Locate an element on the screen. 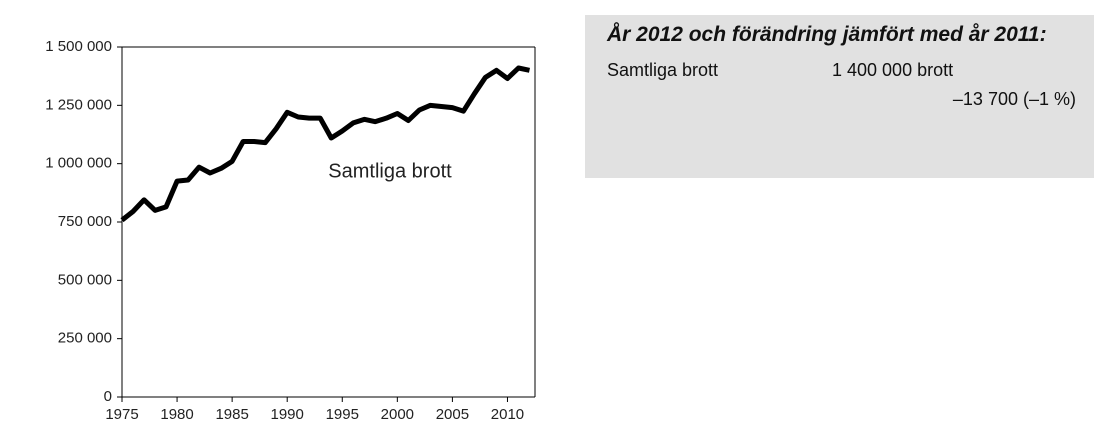 The height and width of the screenshot is (430, 1094). info-change: –13 700 (–1 %) is located at coordinates (1014, 99).